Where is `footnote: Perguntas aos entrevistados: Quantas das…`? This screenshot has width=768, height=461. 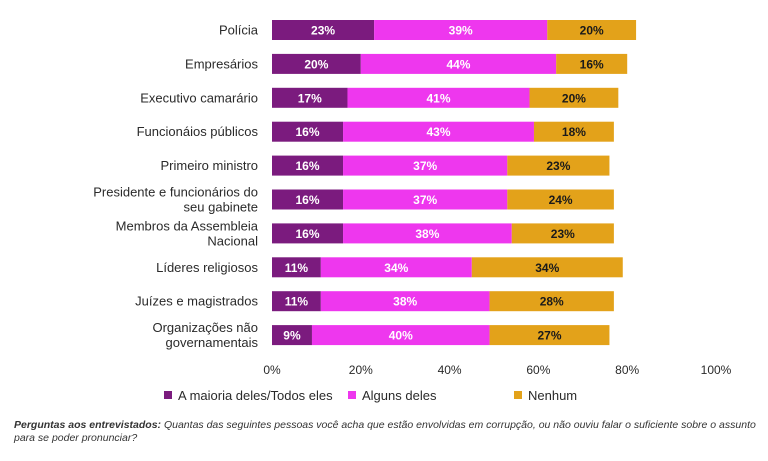
footnote: Perguntas aos entrevistados: Quantas das… is located at coordinates (386, 432).